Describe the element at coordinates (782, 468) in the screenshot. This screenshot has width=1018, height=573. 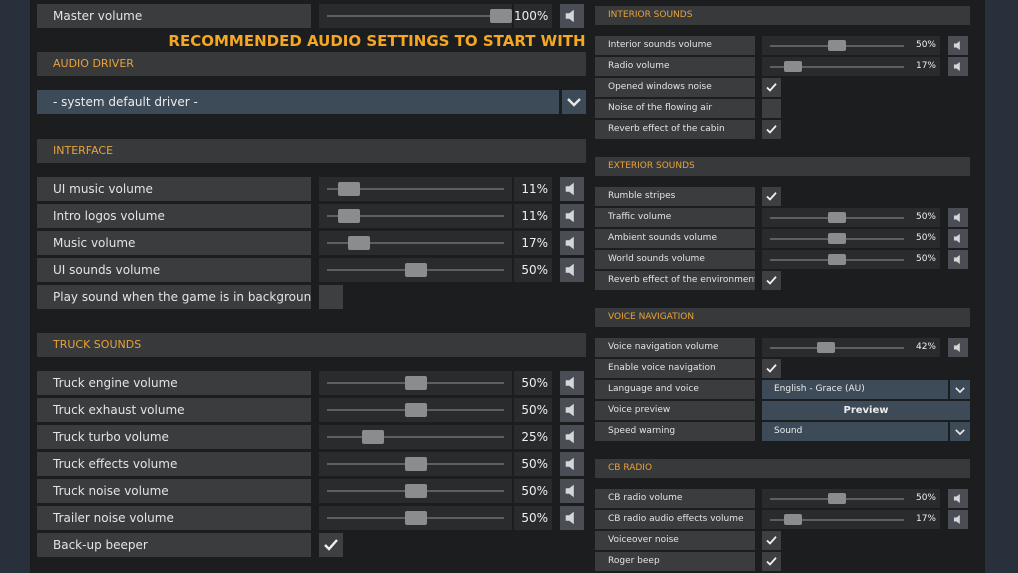
I see `section-header: CB RADIO` at that location.